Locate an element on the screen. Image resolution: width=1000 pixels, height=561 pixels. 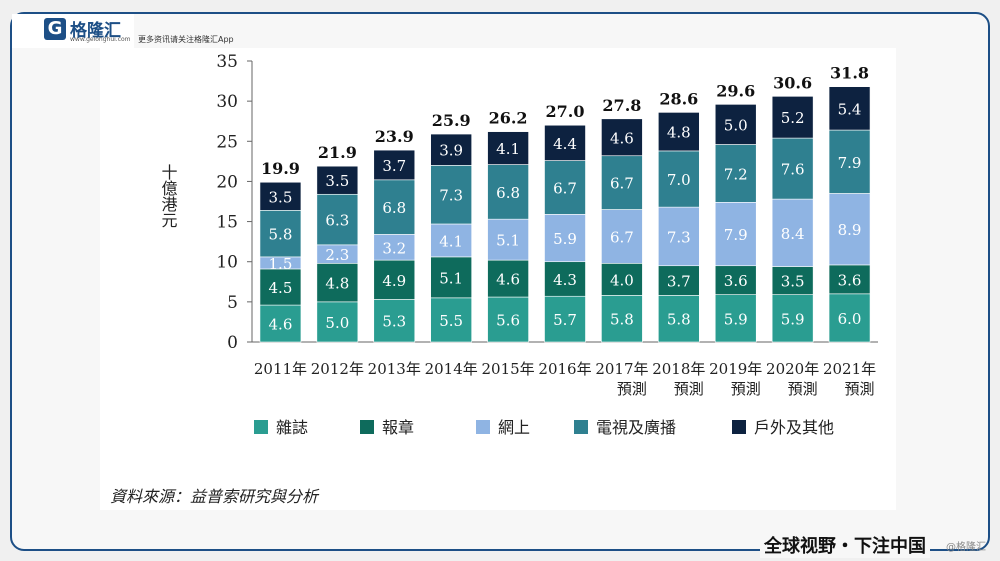
legend-label: 網上 is located at coordinates (514, 427).